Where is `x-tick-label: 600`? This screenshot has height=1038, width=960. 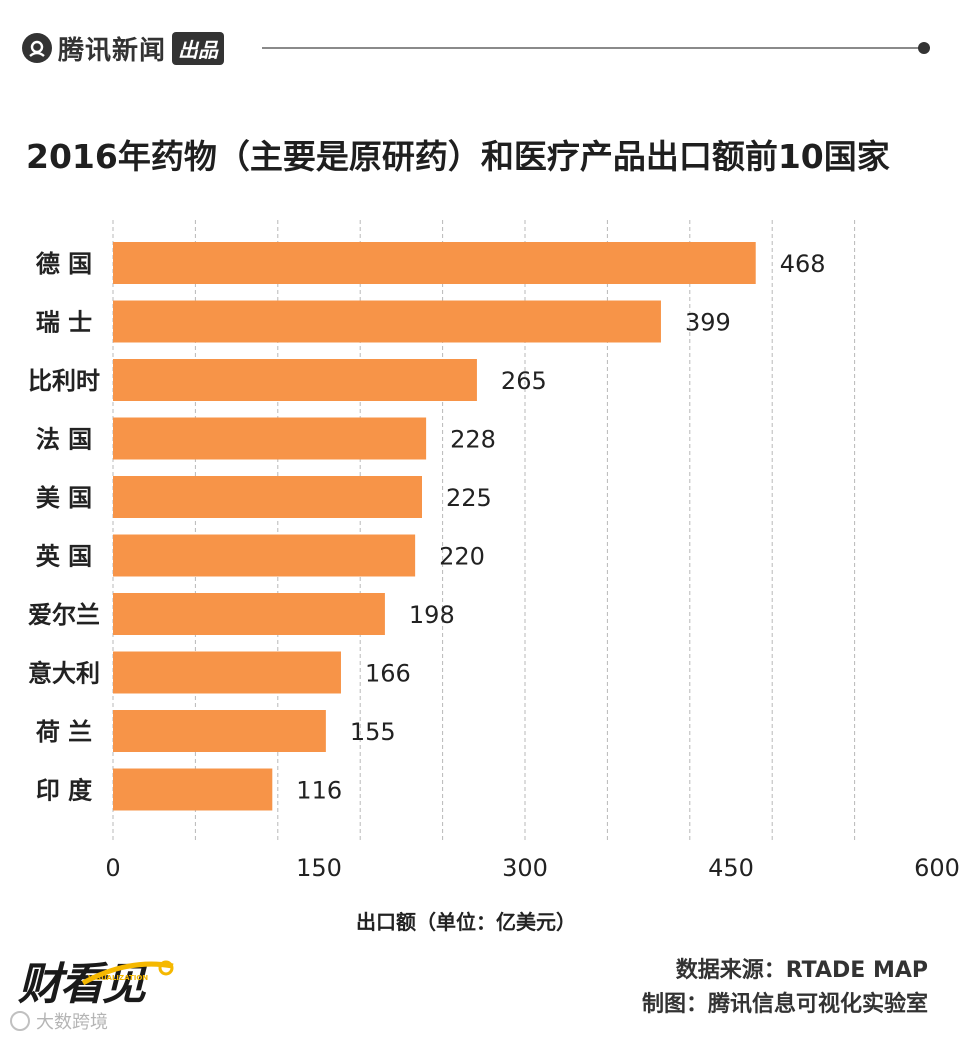
x-tick-label: 600 is located at coordinates (937, 868).